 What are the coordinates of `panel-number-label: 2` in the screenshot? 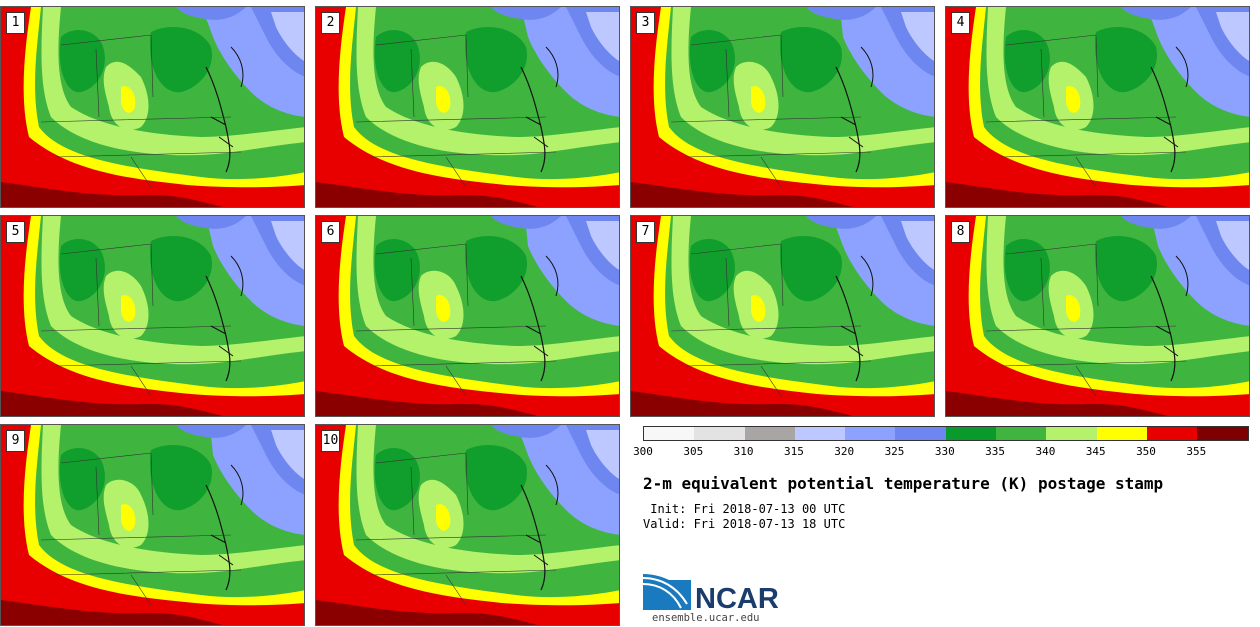 It's located at (330, 23).